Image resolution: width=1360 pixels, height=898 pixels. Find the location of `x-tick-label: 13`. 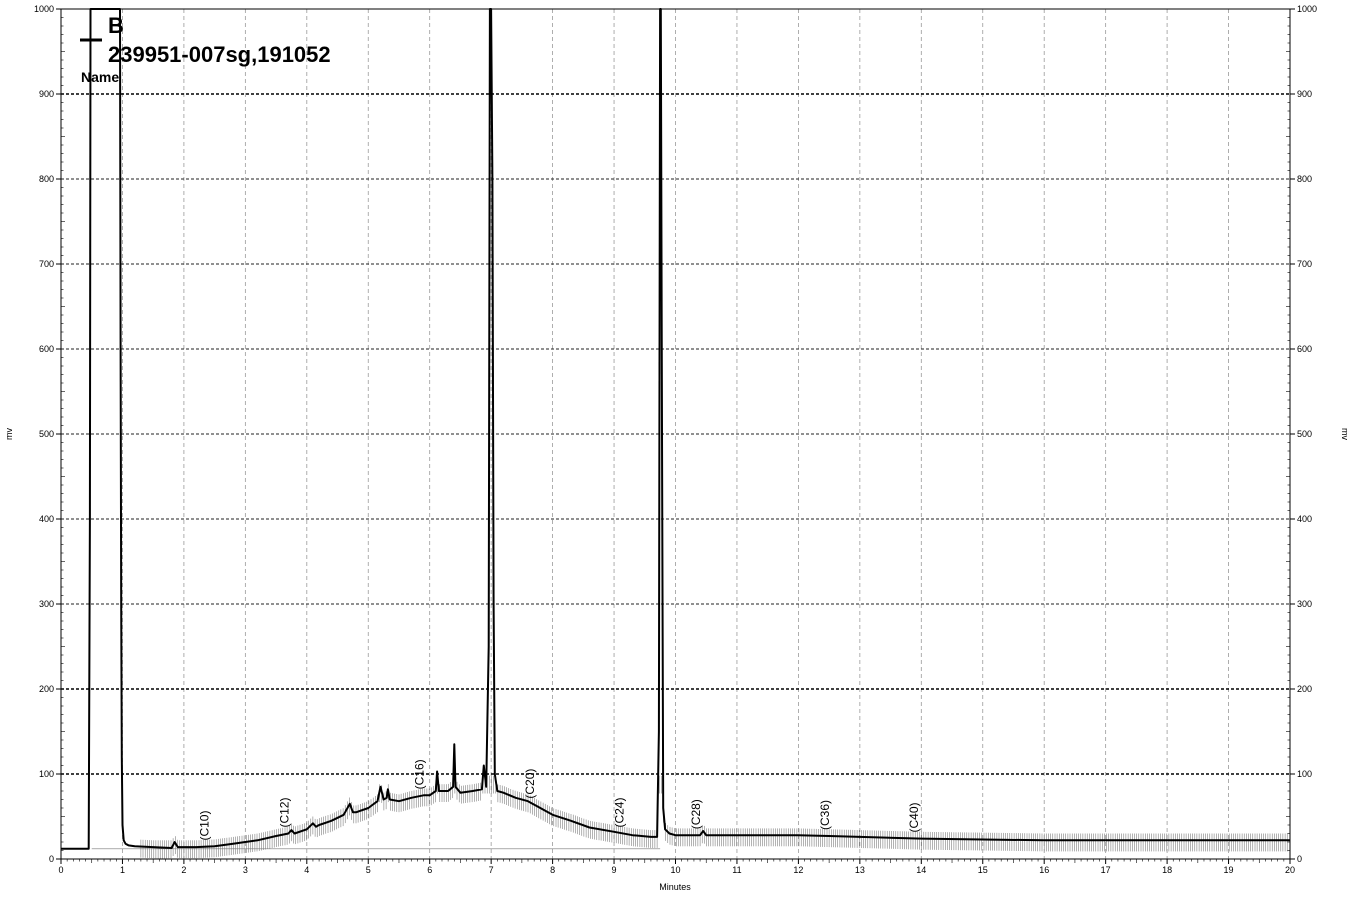

x-tick-label: 13 is located at coordinates (860, 870).